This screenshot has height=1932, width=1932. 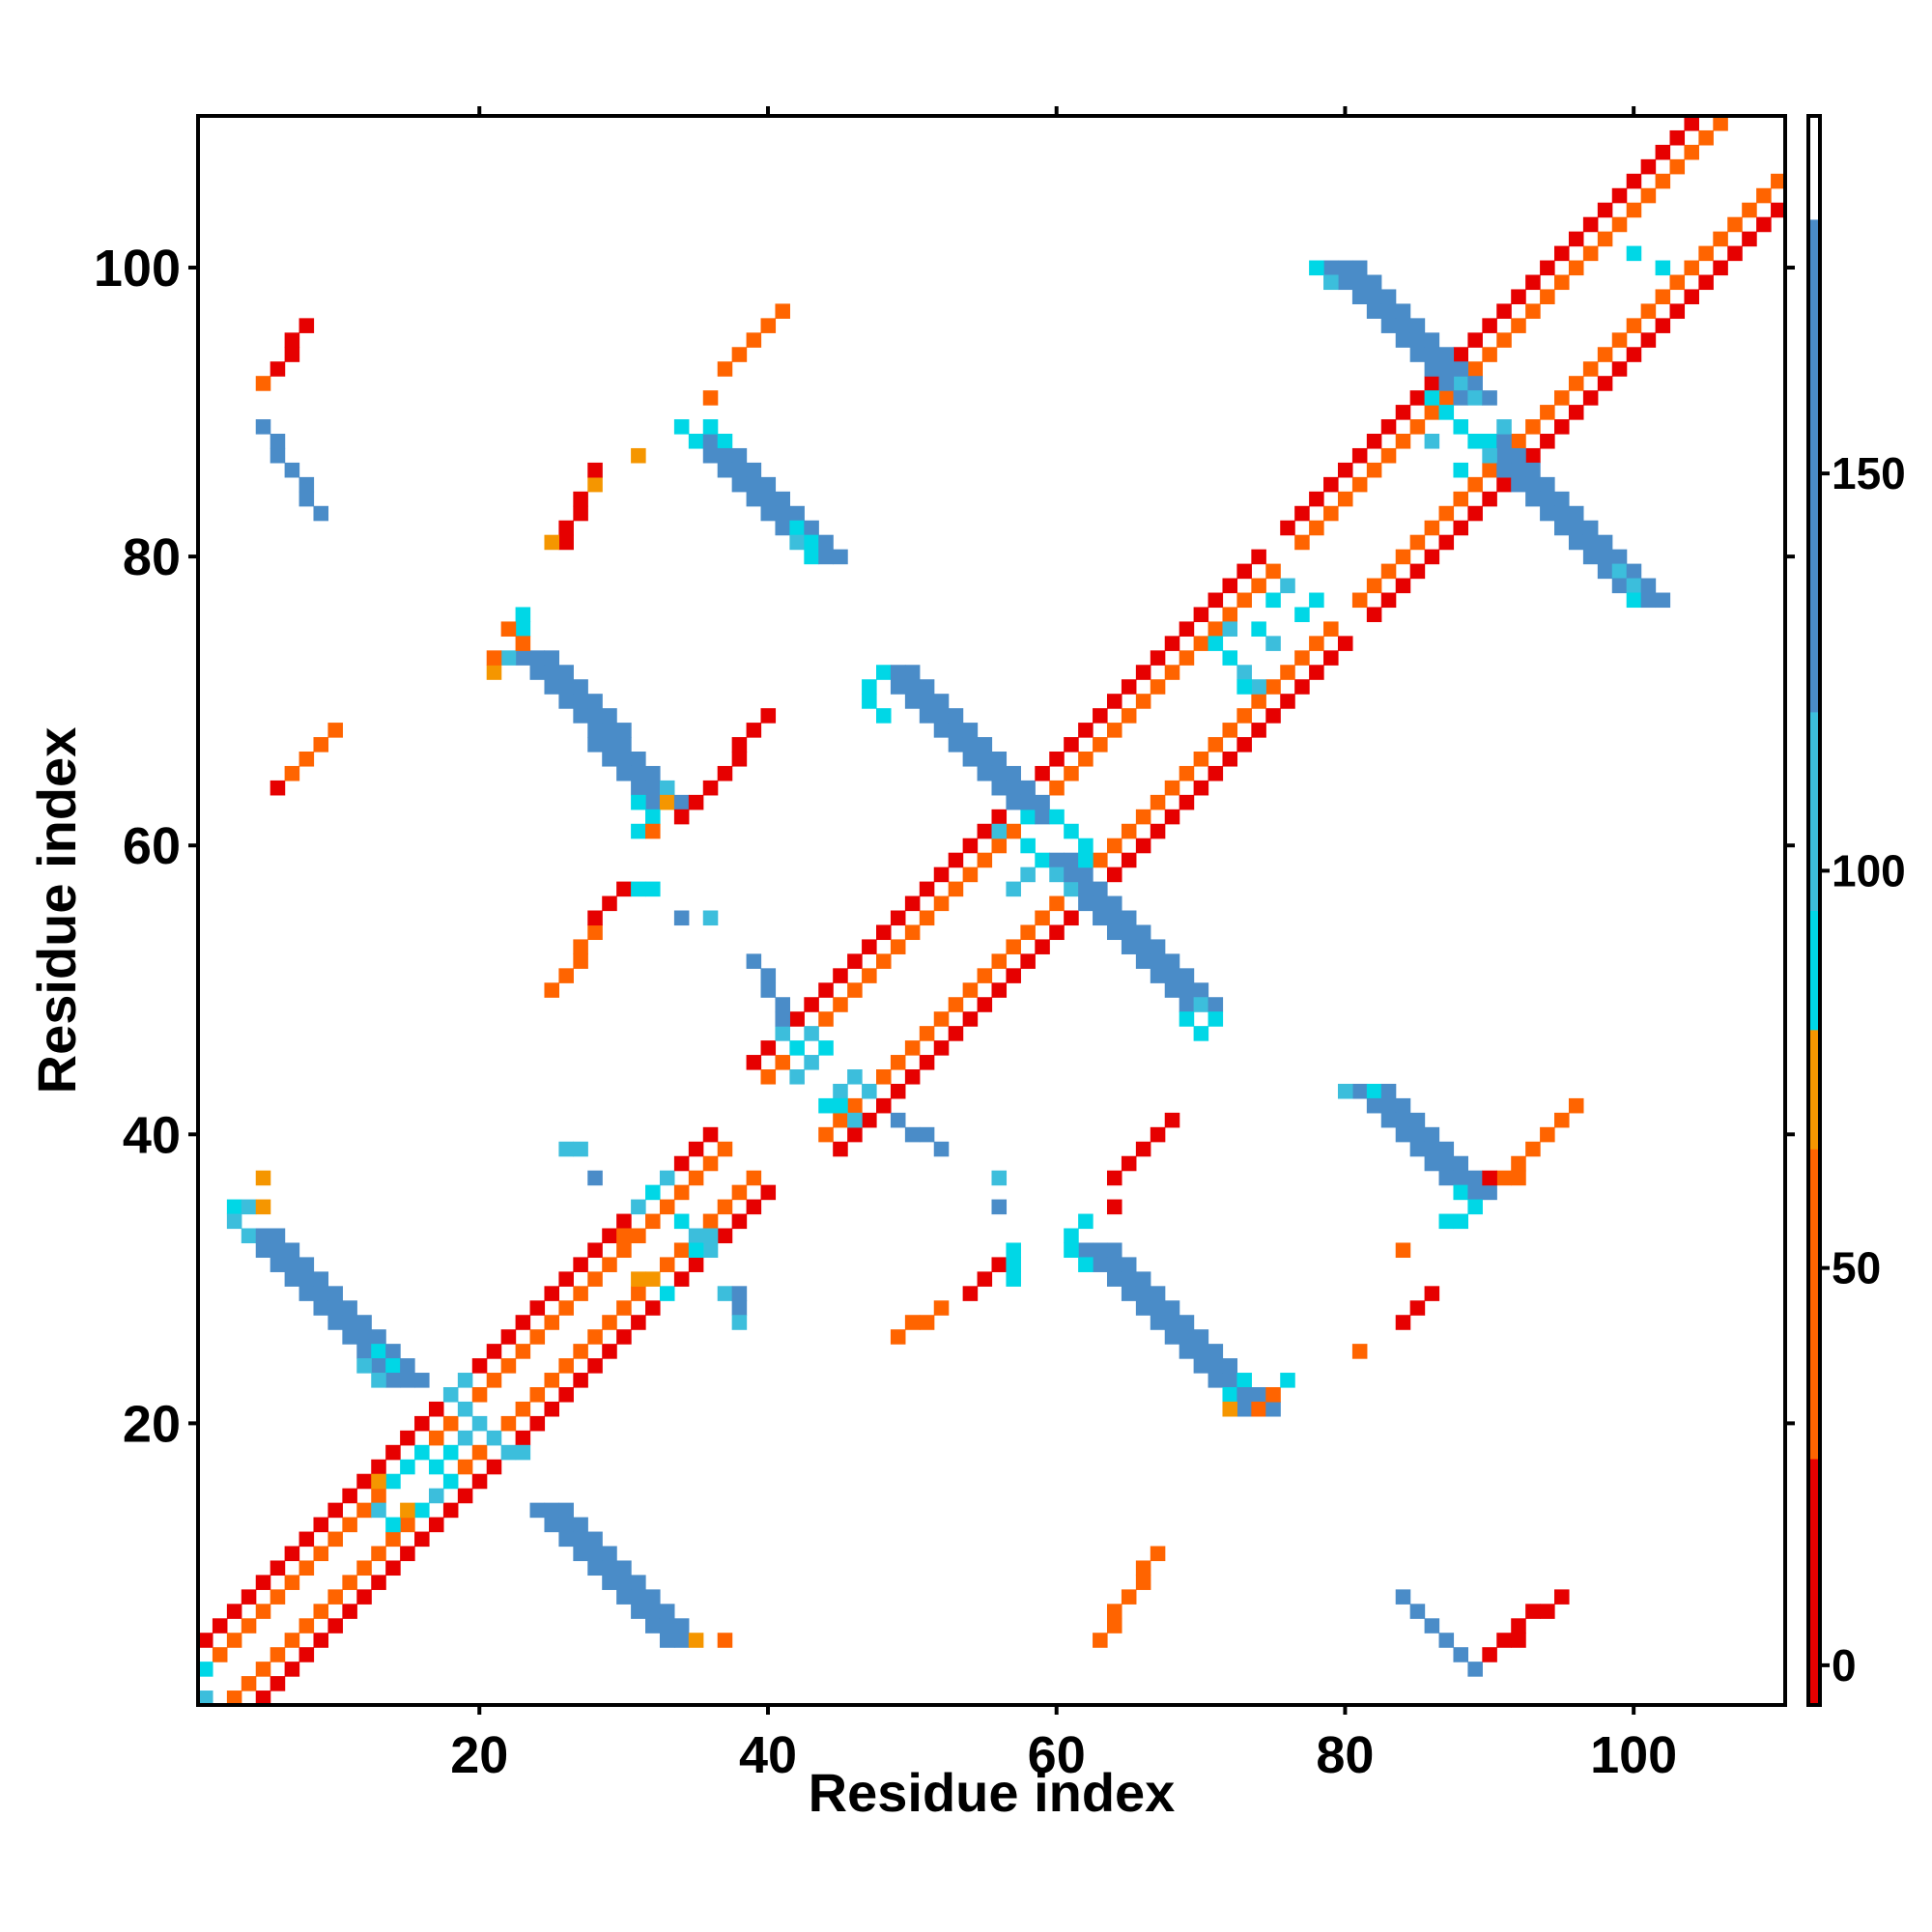 What do you see at coordinates (992, 1792) in the screenshot?
I see `x-axis-title: Residue index` at bounding box center [992, 1792].